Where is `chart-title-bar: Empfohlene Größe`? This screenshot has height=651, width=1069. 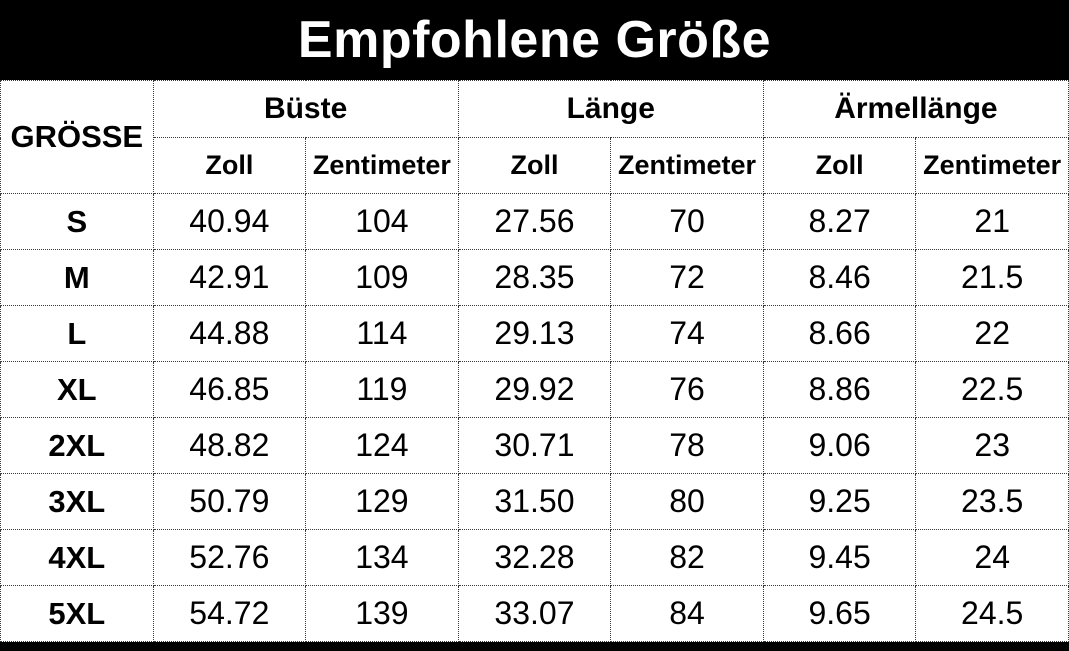 chart-title-bar: Empfohlene Größe is located at coordinates (534, 40).